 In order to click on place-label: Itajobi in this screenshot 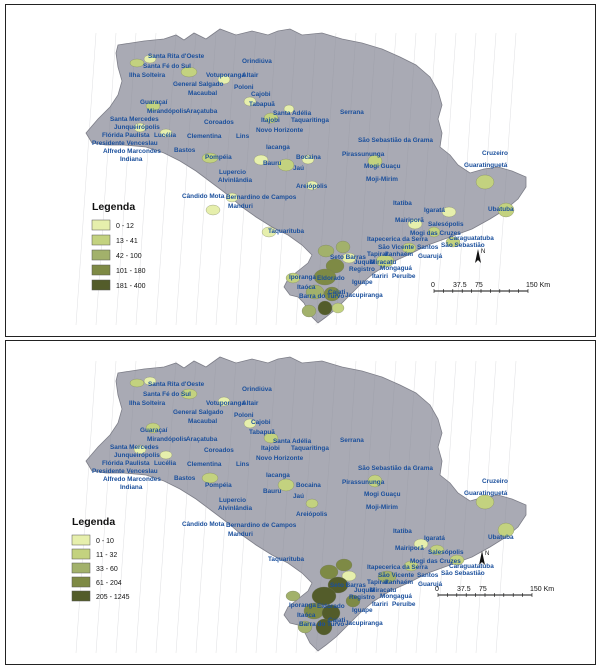, I will do `click(270, 448)`.